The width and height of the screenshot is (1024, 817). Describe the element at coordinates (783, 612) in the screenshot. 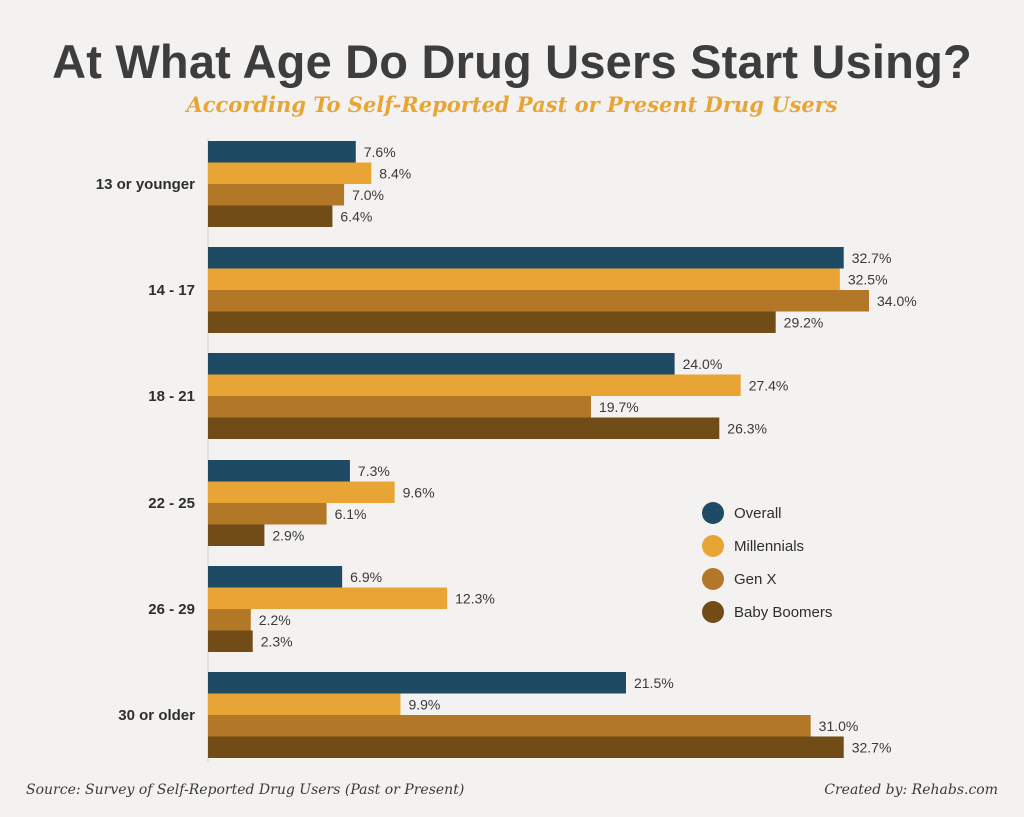

I see `legend-label: Baby Boomers` at that location.